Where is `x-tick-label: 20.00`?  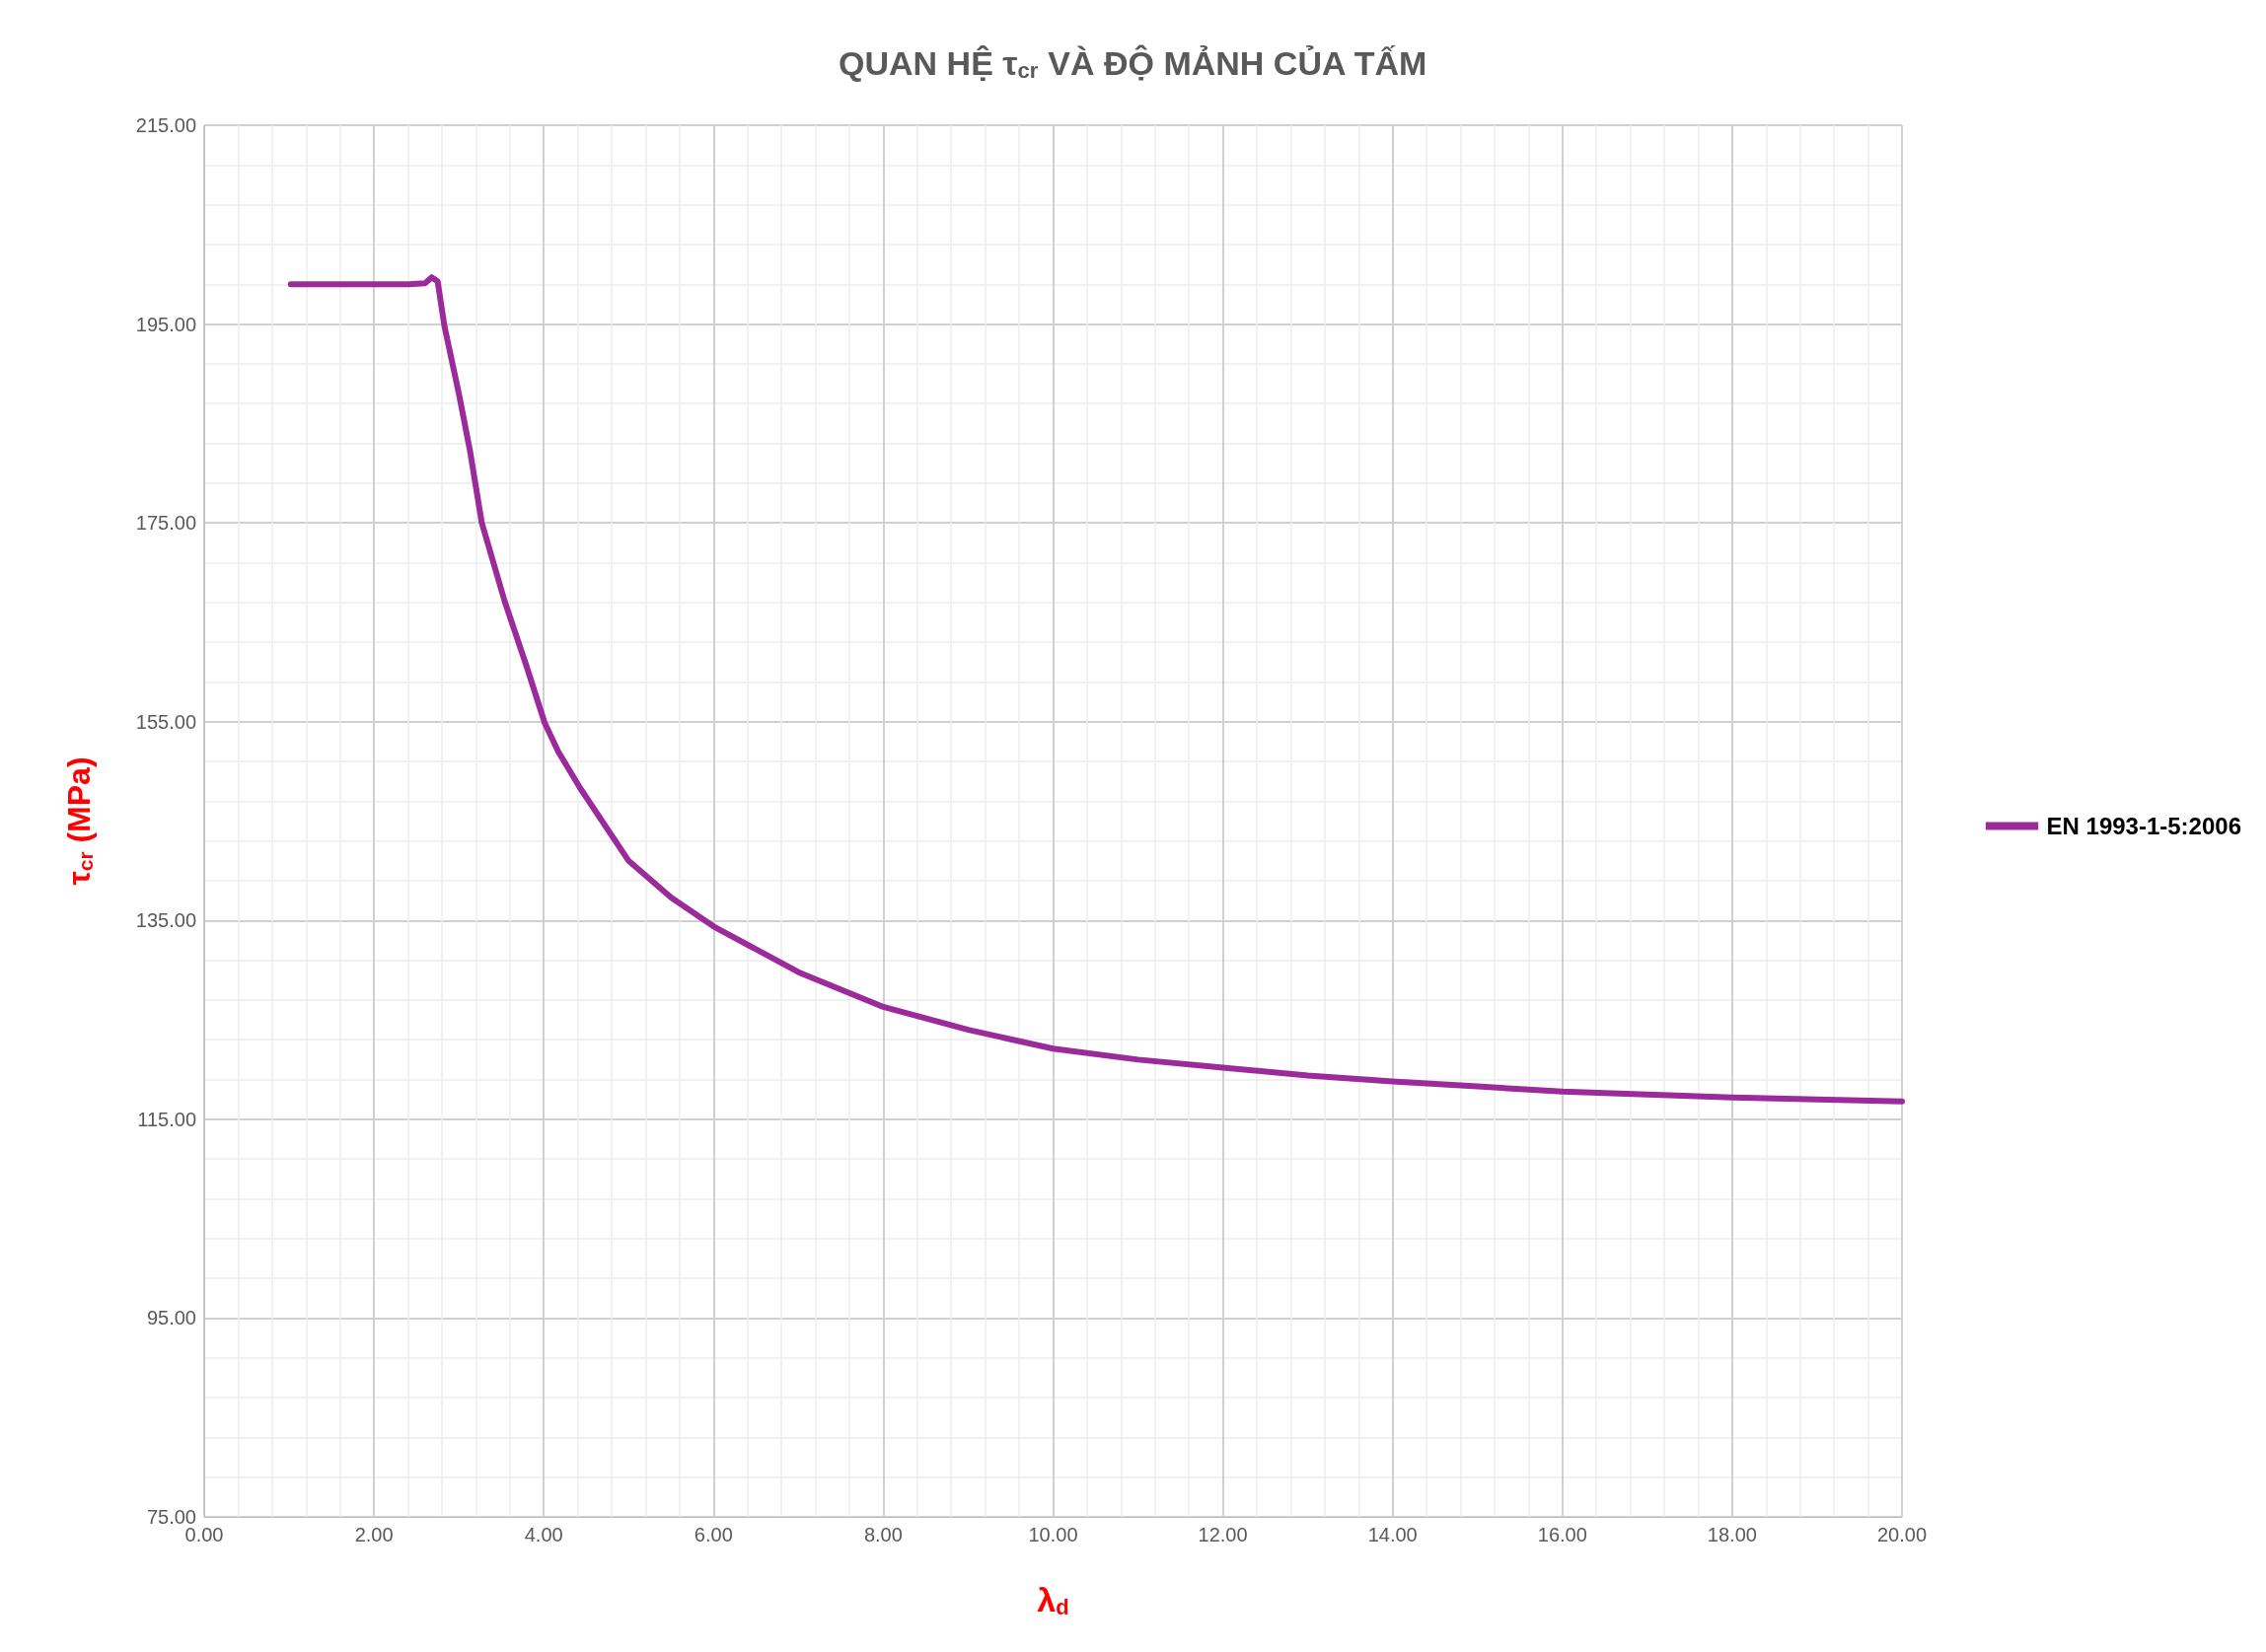 x-tick-label: 20.00 is located at coordinates (1902, 1535).